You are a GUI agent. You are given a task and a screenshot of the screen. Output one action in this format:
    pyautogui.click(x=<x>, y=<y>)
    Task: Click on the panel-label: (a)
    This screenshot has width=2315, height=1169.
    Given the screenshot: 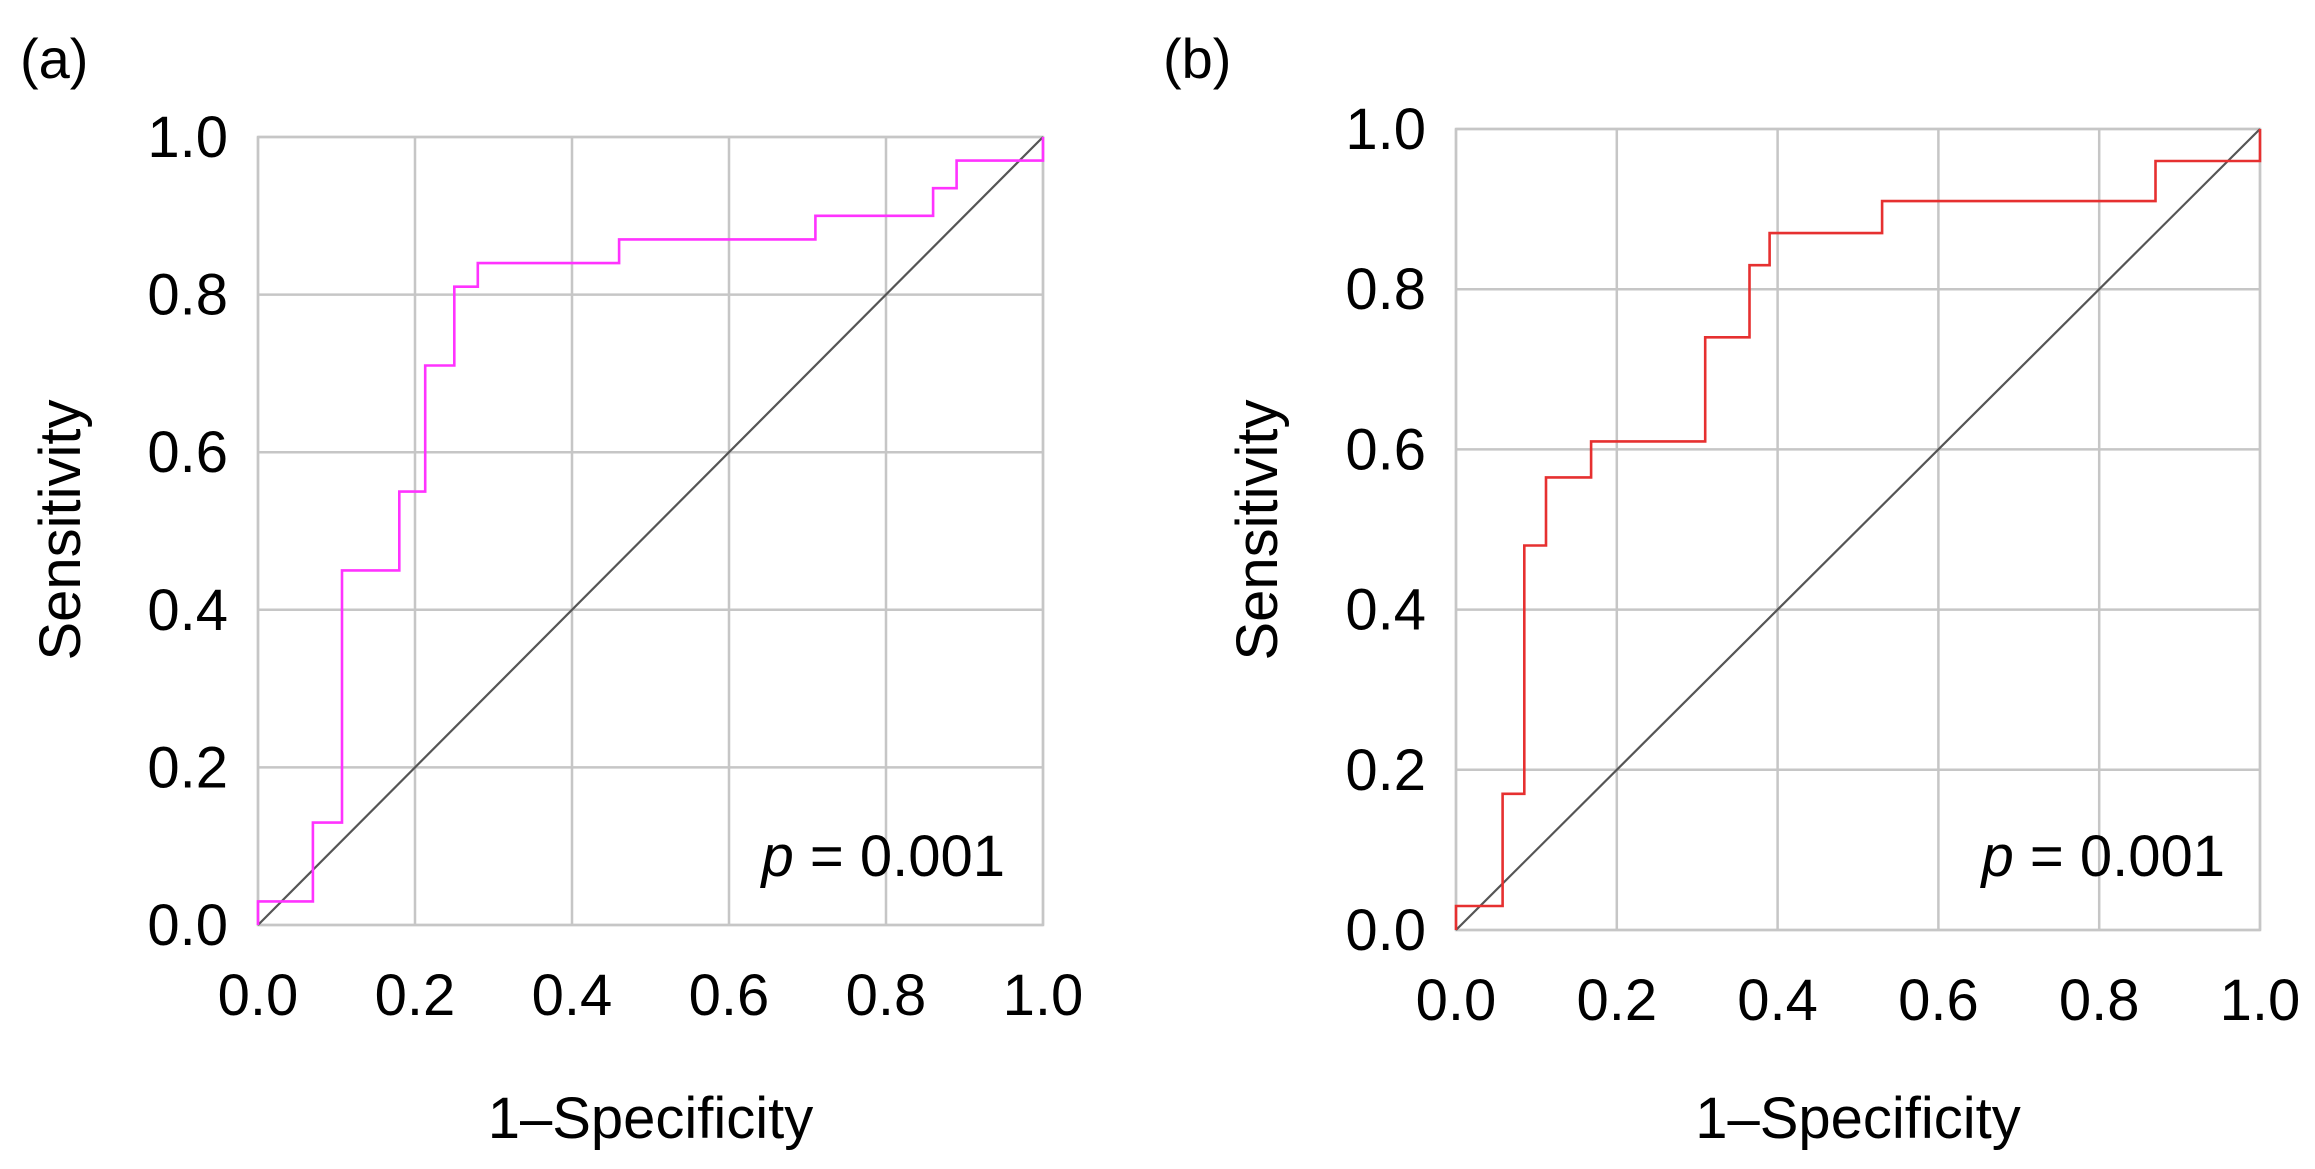 What is the action you would take?
    pyautogui.click(x=54, y=58)
    